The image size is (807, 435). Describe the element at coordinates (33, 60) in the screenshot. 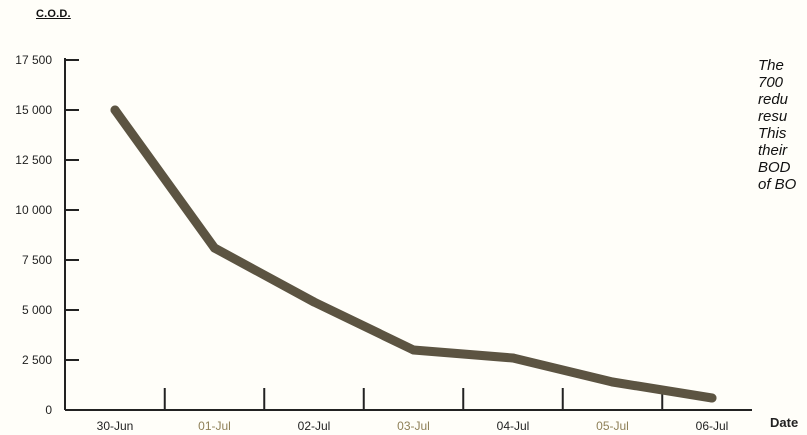

I see `y-tick-label-7: 17 500` at that location.